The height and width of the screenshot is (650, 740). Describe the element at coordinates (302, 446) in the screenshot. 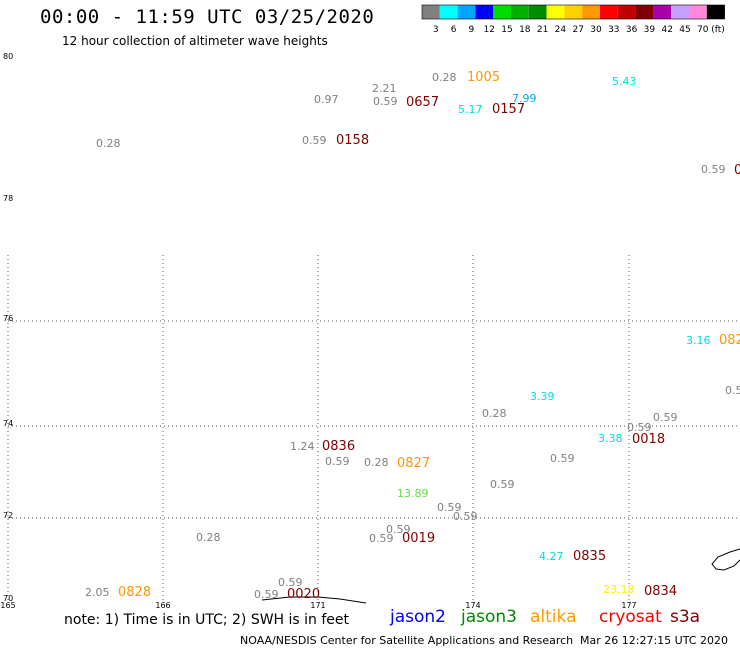

I see `wave-height-value: 1.24` at that location.